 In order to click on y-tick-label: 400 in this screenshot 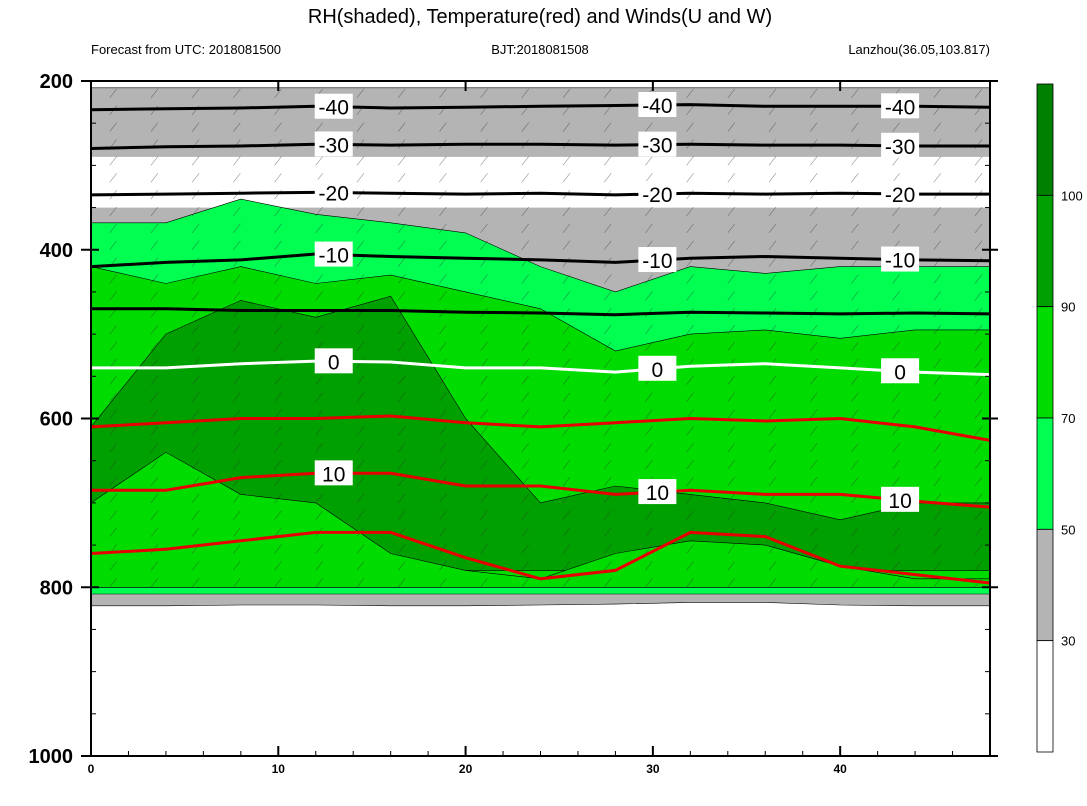, I will do `click(56, 251)`.